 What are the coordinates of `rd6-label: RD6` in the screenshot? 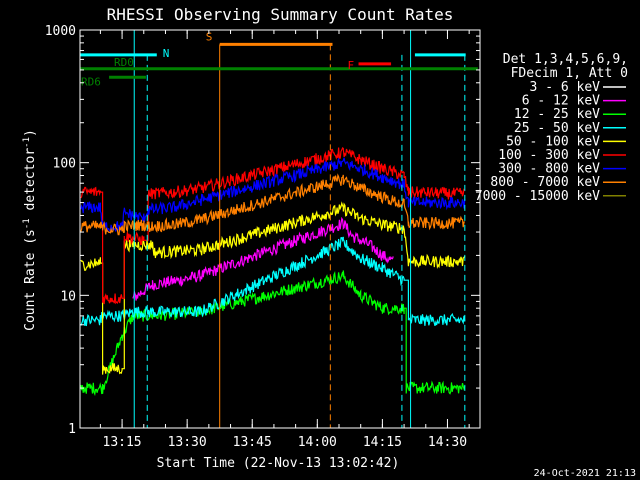 It's located at (91, 81).